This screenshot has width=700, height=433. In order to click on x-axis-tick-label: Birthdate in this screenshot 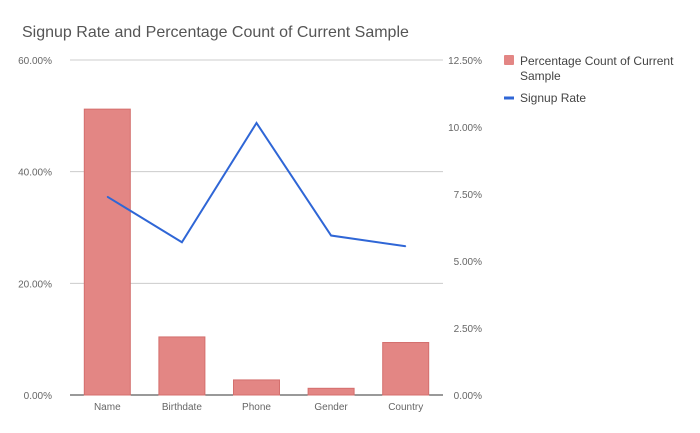, I will do `click(182, 407)`.